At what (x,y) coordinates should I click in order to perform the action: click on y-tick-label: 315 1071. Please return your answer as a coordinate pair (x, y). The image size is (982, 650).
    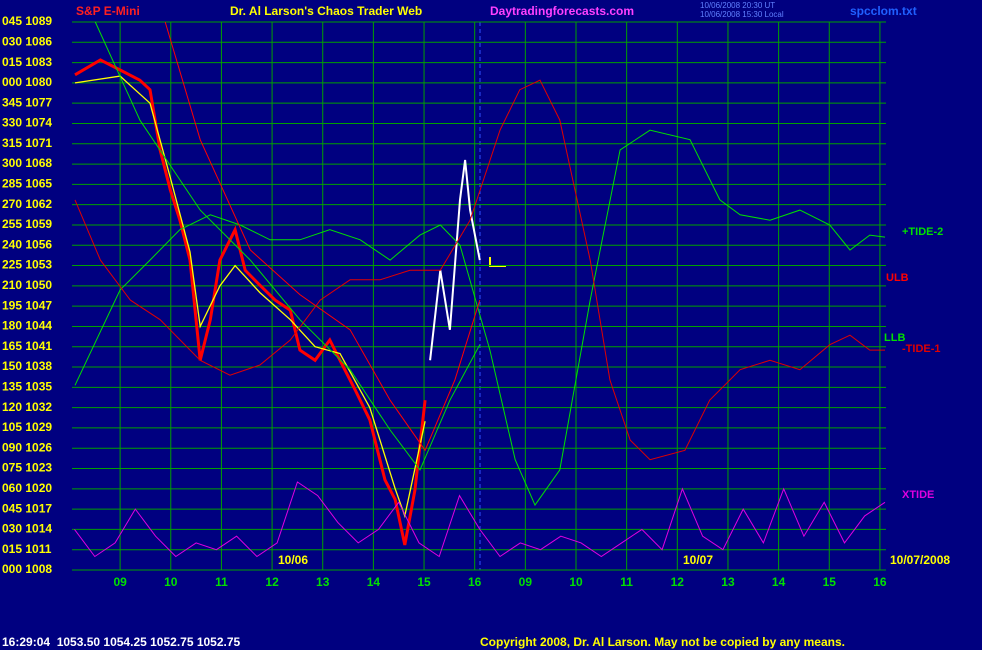
    Looking at the image, I should click on (27, 143).